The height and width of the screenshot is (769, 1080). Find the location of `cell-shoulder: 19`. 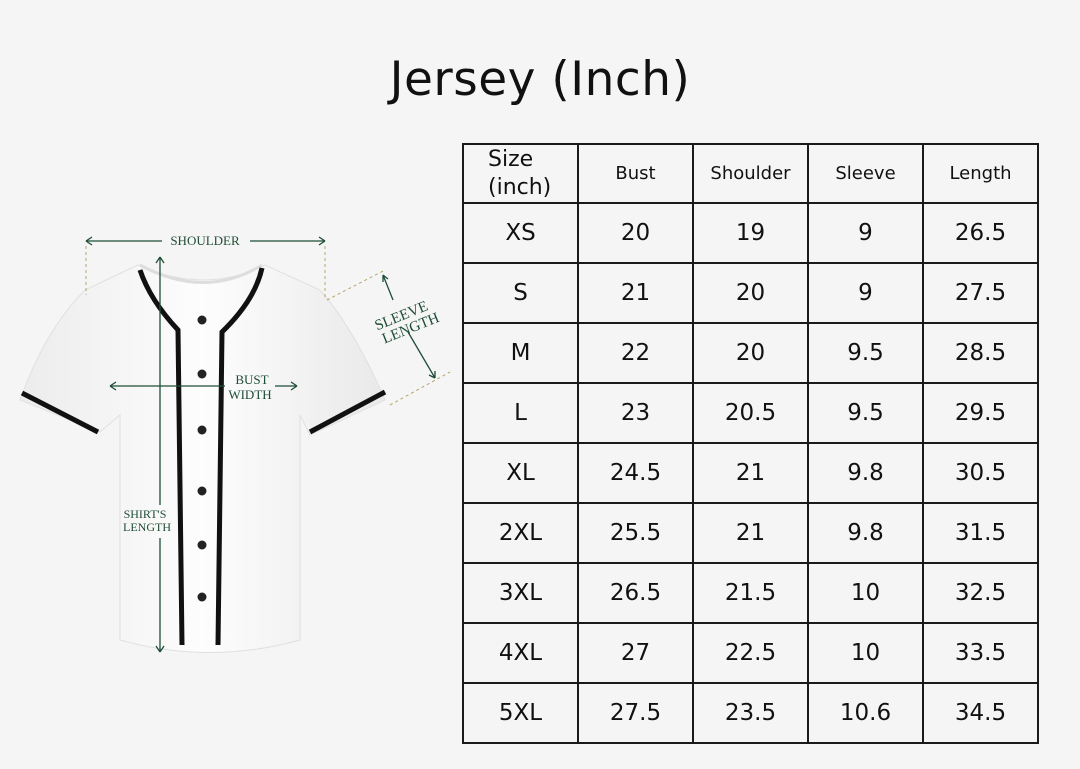

cell-shoulder: 19 is located at coordinates (750, 233).